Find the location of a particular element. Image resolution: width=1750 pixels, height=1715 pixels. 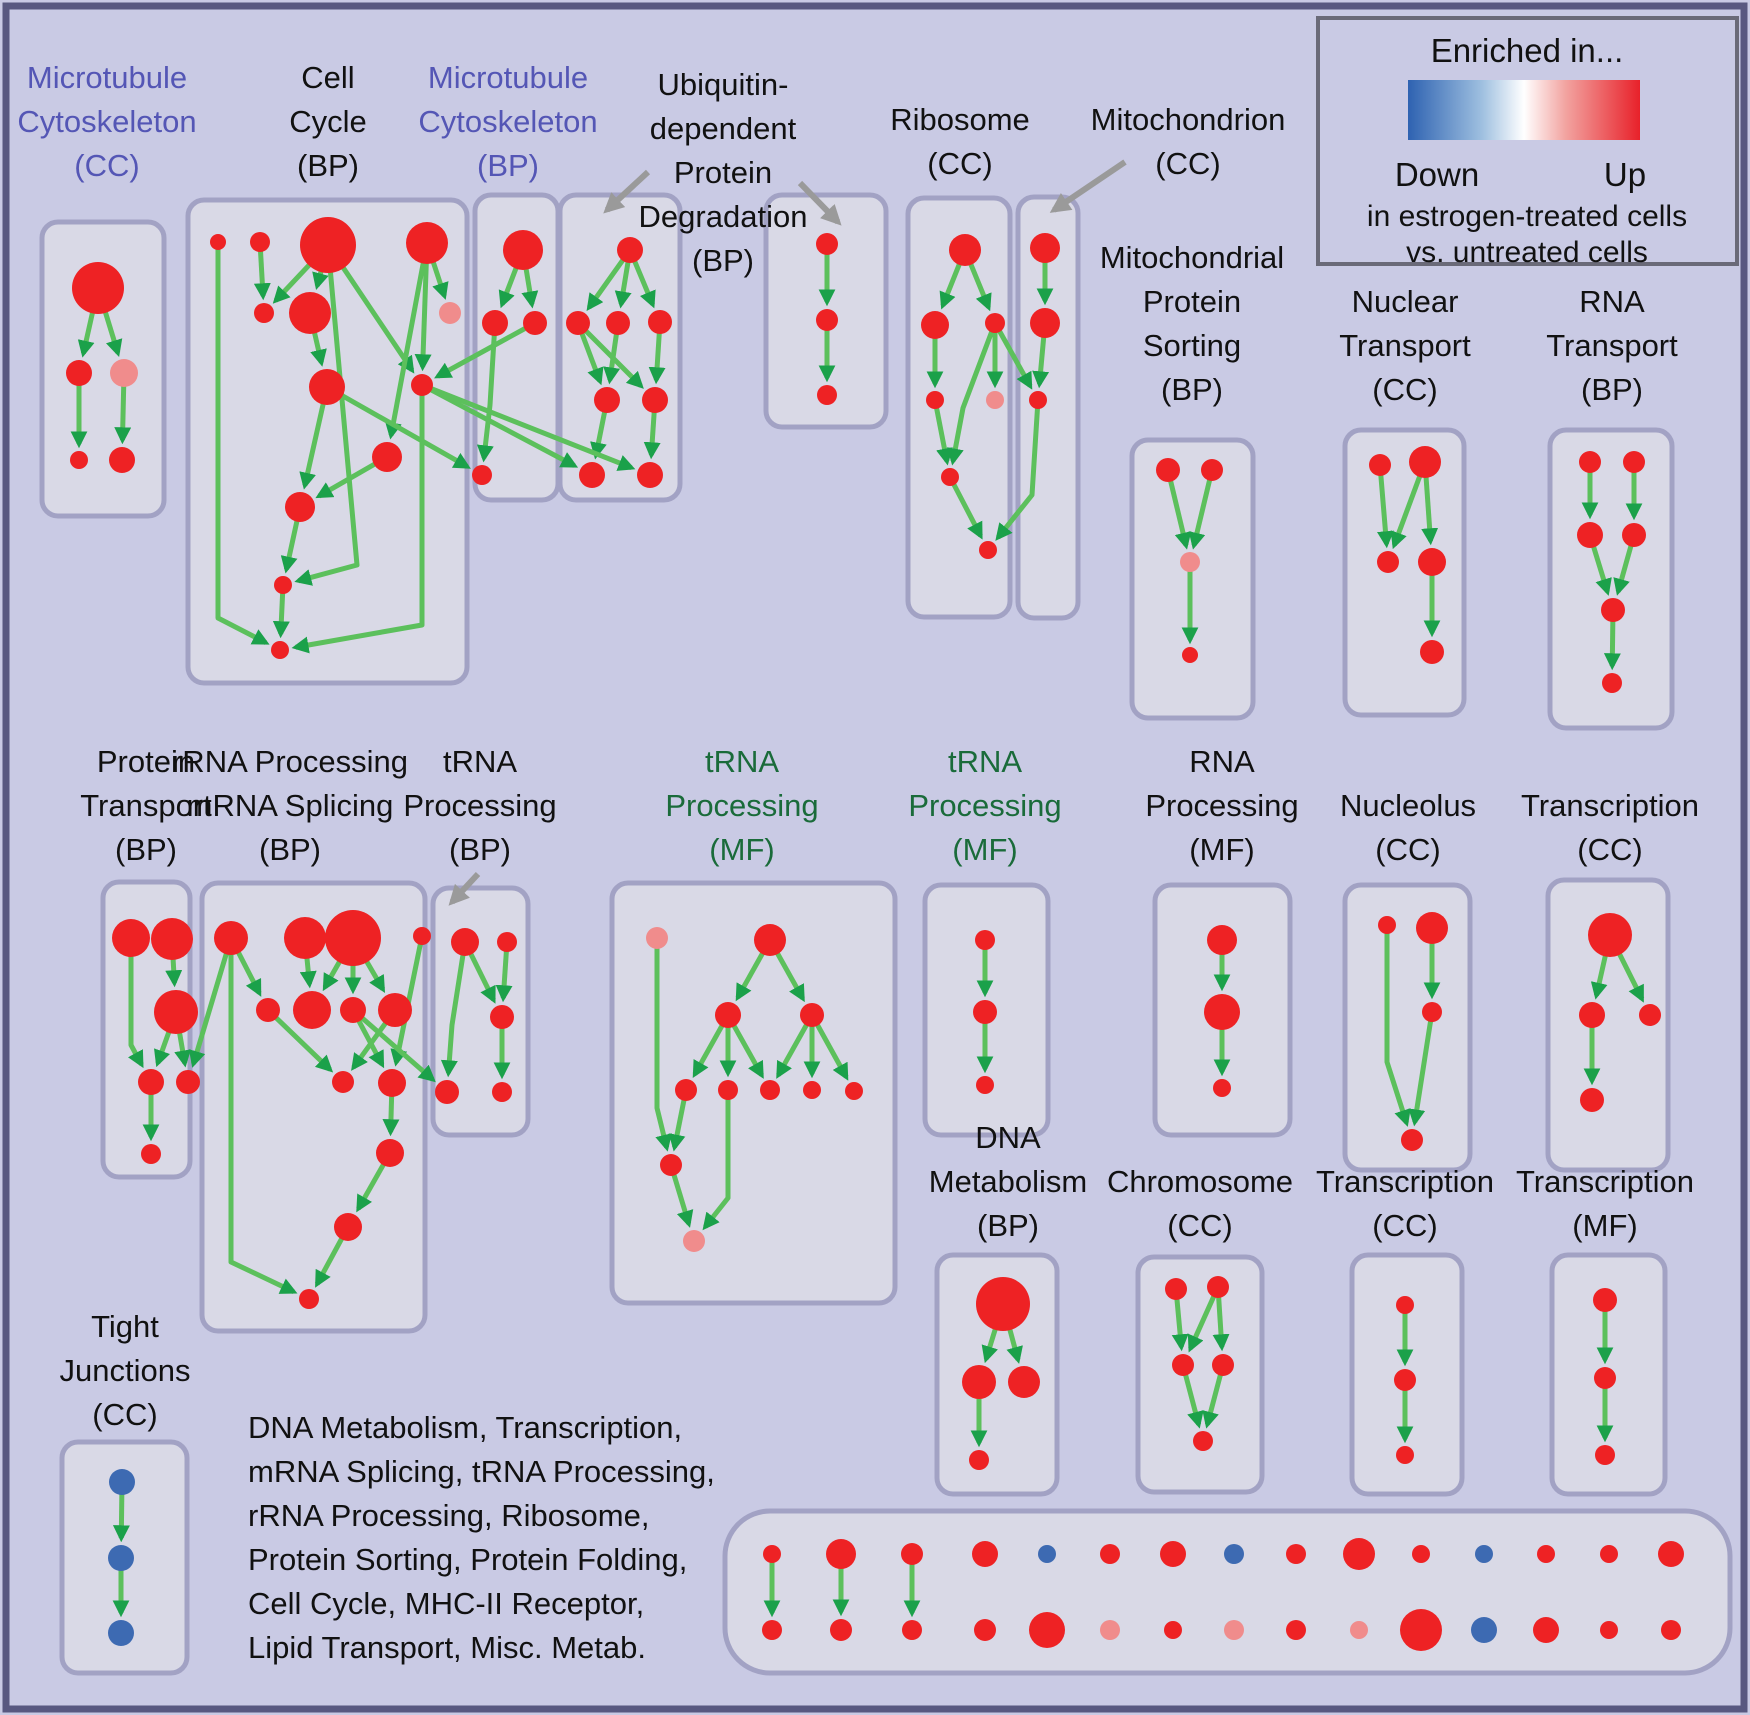

cluster-box-chromo is located at coordinates (1200, 1374).